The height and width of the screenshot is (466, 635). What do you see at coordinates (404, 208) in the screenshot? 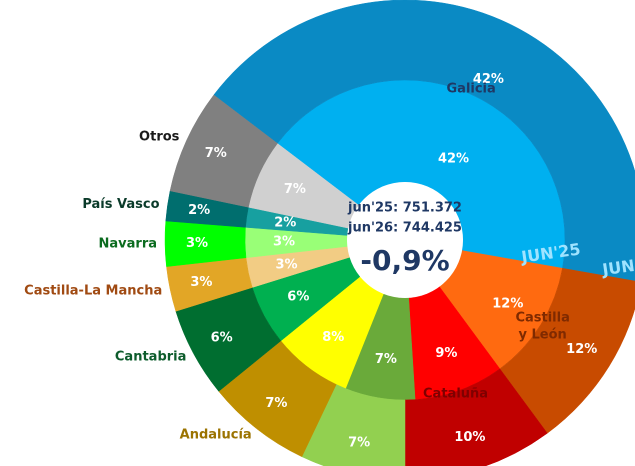
I see `center-line: jun'25: 751.372` at bounding box center [404, 208].